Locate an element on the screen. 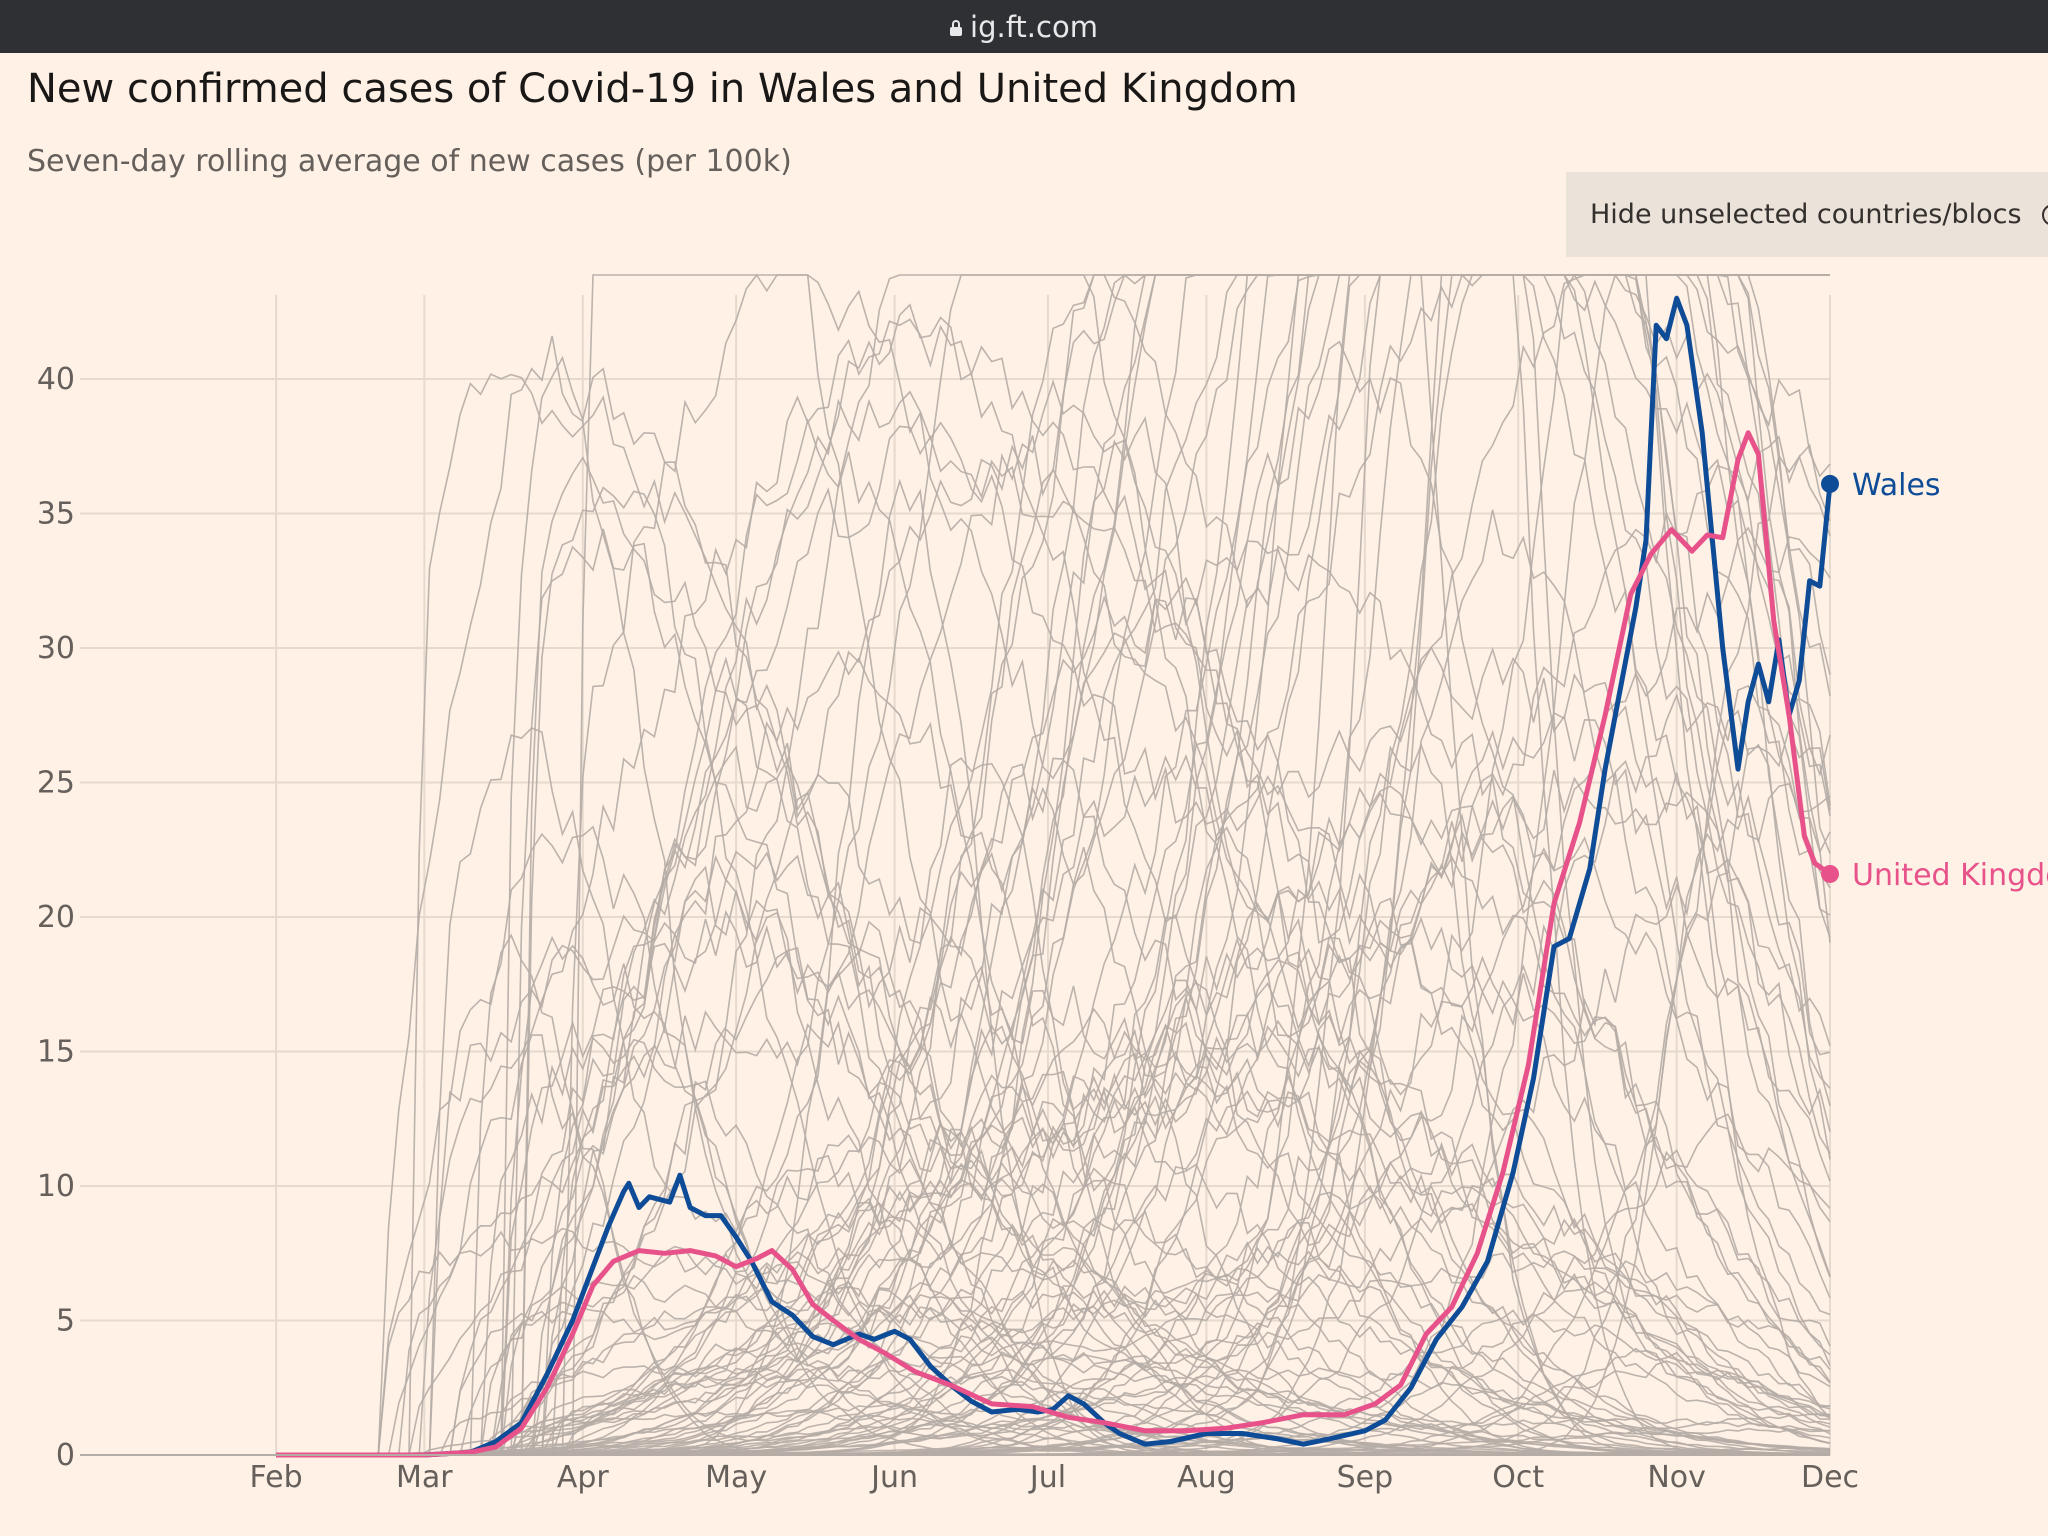 This screenshot has height=1536, width=2048. x-tick-label: Mar is located at coordinates (424, 1477).